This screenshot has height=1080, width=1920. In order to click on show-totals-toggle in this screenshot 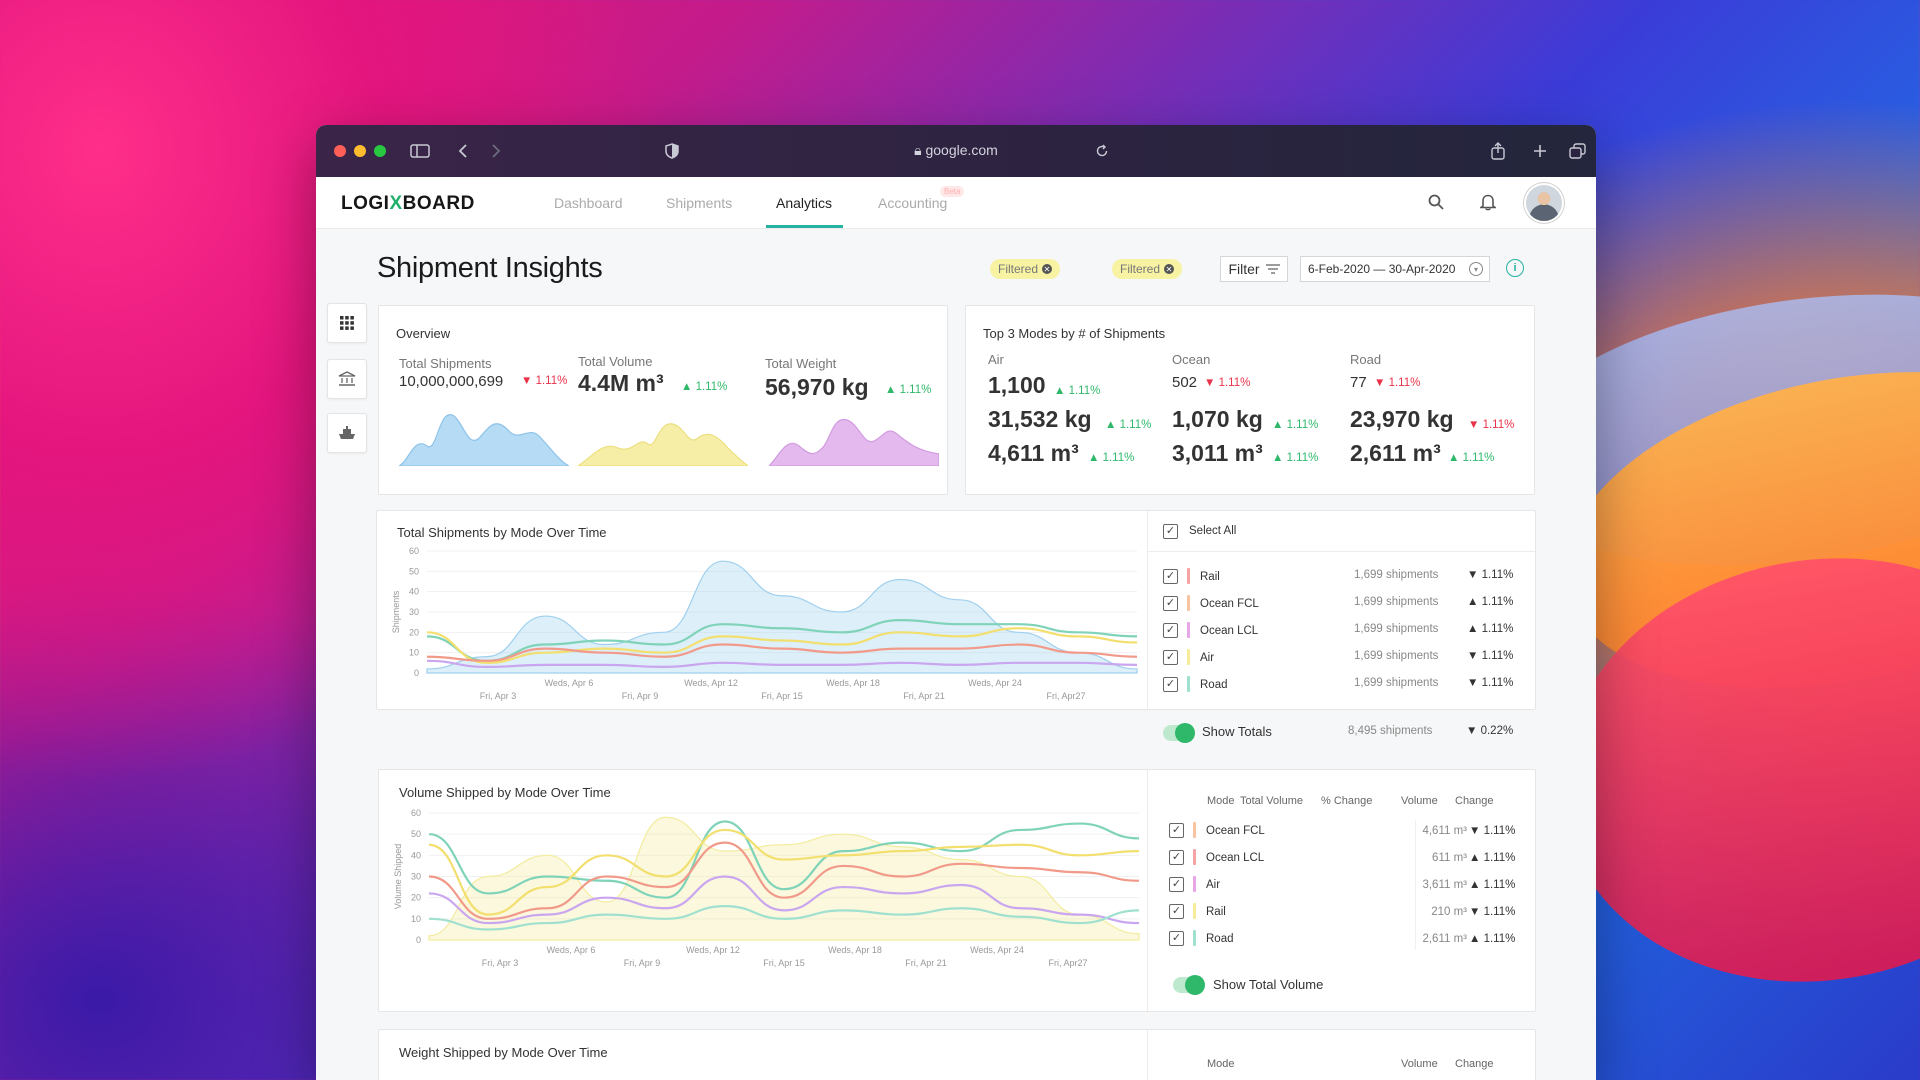, I will do `click(1179, 733)`.